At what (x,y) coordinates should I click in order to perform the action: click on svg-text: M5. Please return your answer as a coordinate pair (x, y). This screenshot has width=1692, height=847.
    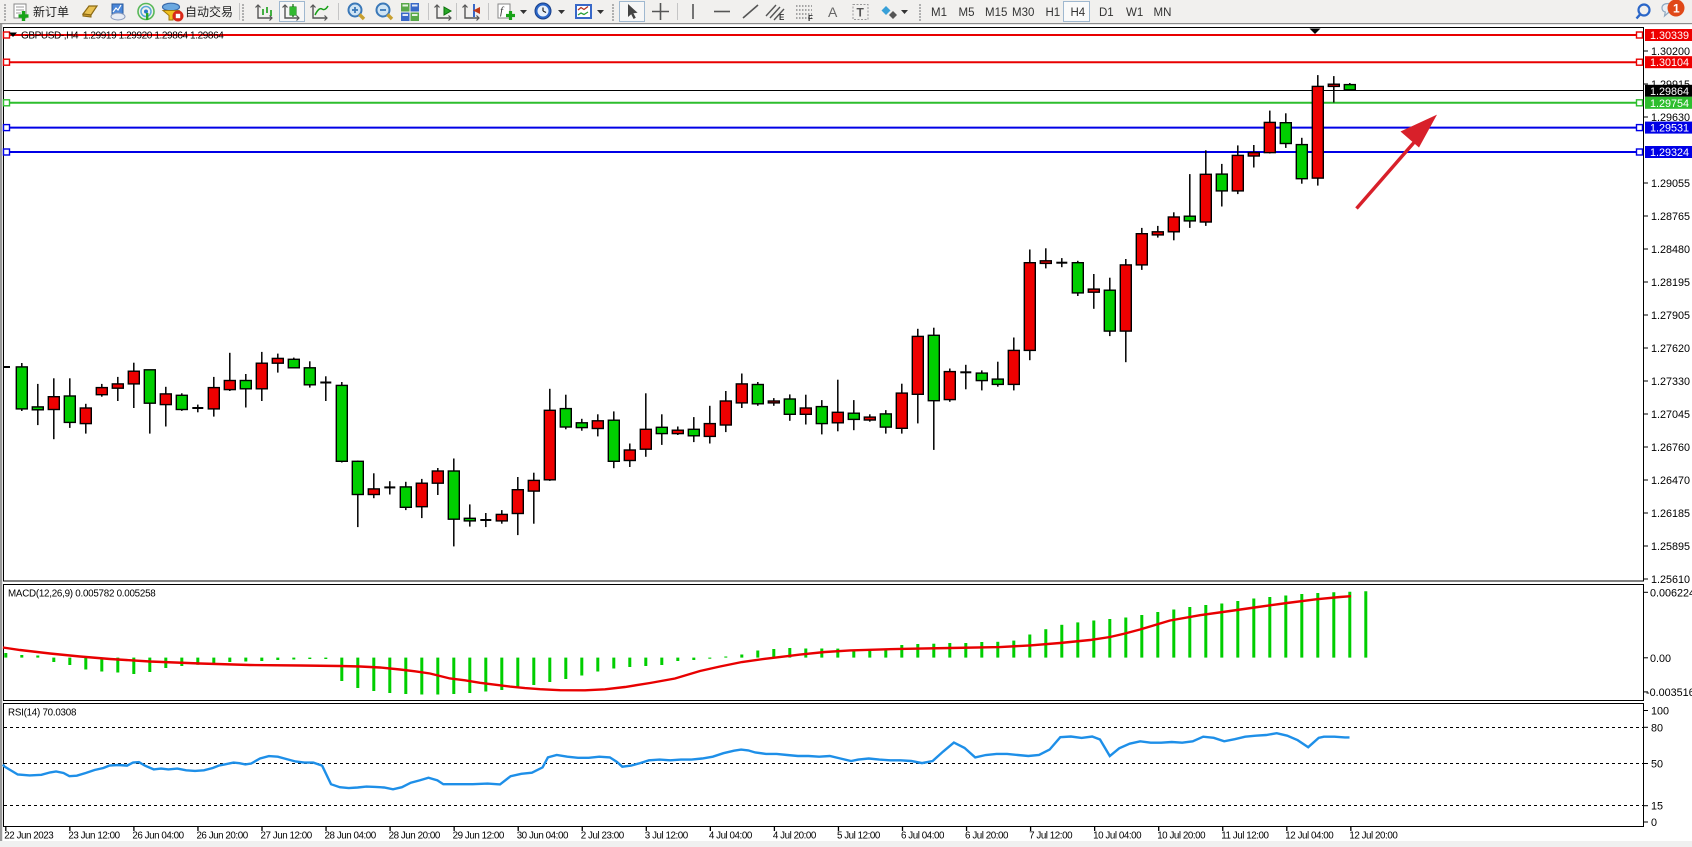
    Looking at the image, I should click on (967, 13).